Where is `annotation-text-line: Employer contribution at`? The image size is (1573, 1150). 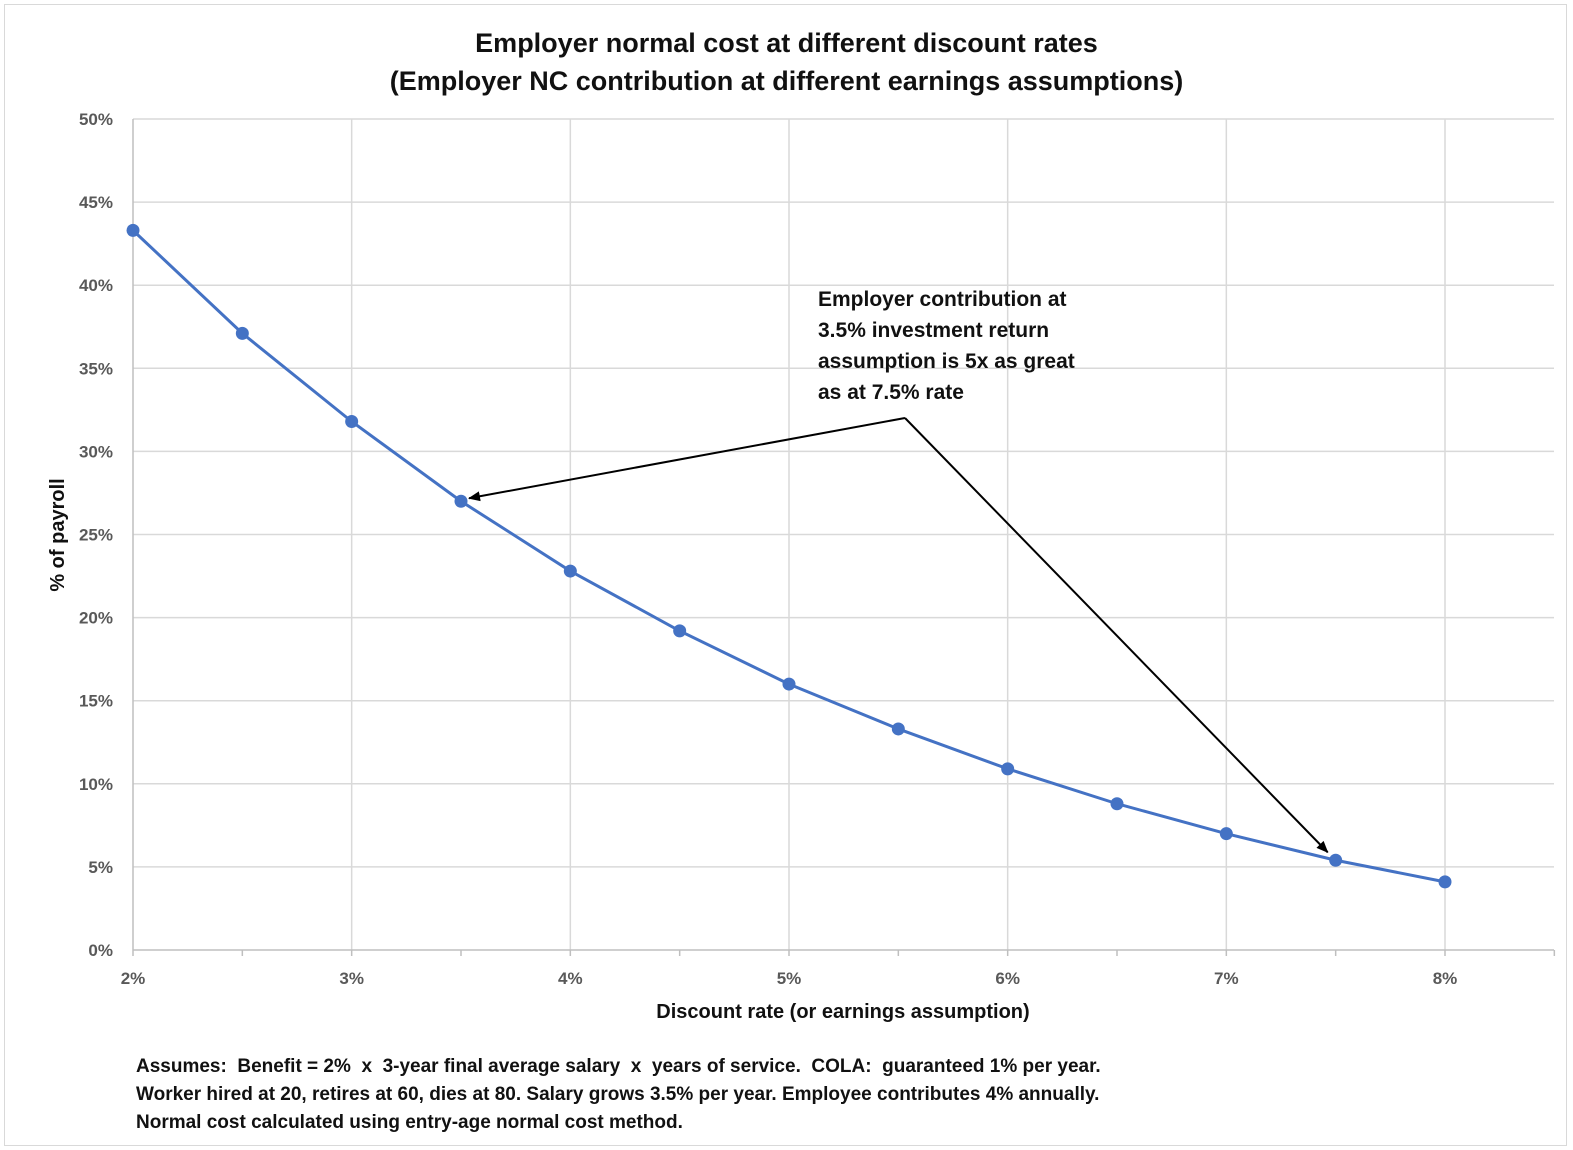 annotation-text-line: Employer contribution at is located at coordinates (942, 299).